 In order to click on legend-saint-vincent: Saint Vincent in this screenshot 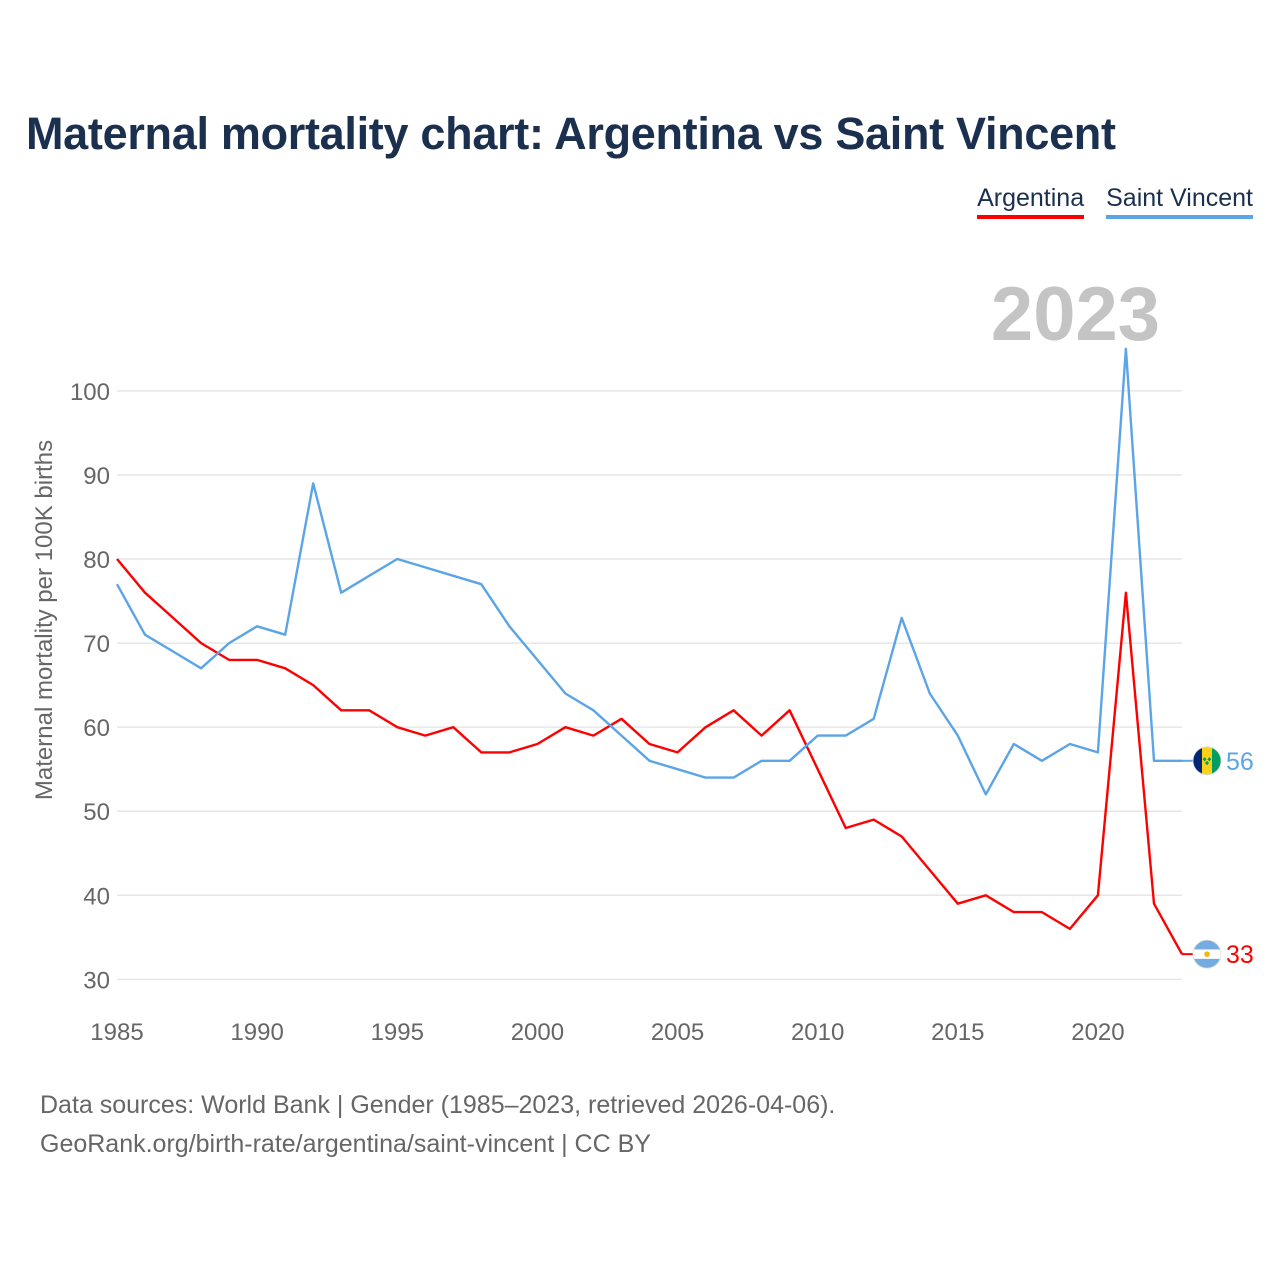, I will do `click(1179, 200)`.